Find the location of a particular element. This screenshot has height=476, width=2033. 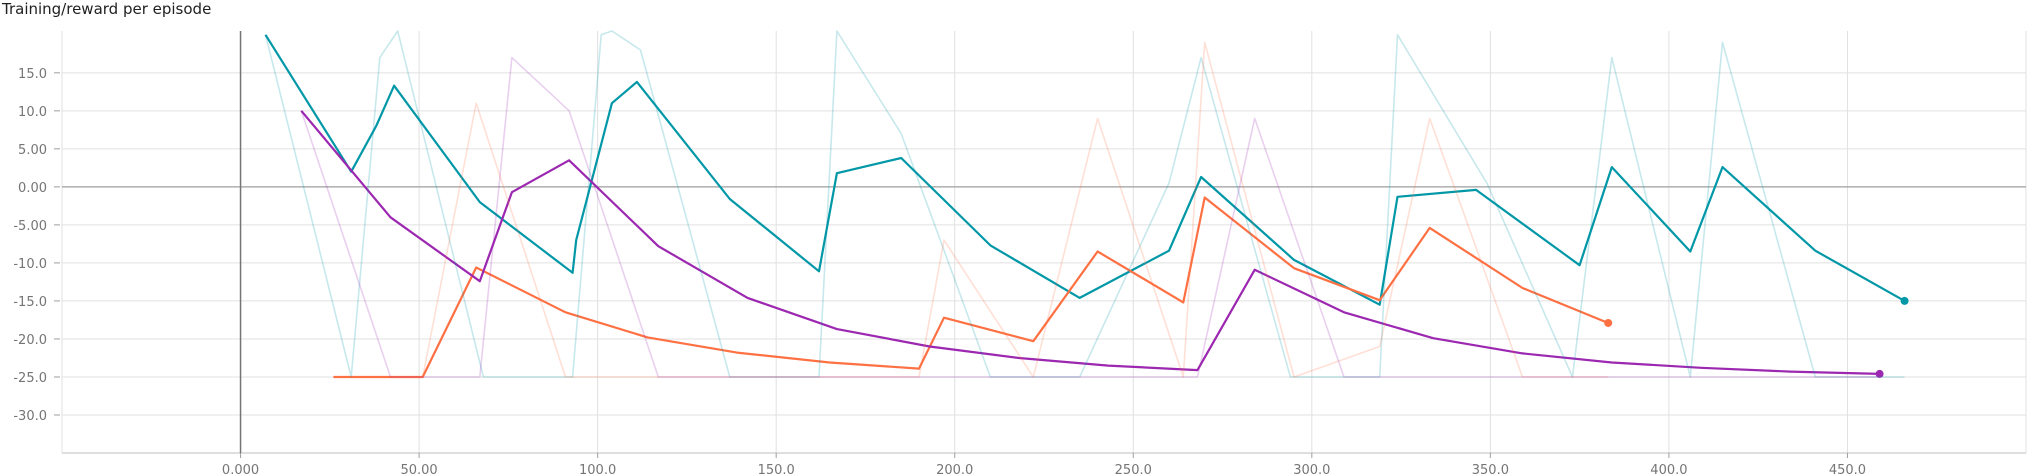

x-tick-label: 400.0 is located at coordinates (1668, 469).